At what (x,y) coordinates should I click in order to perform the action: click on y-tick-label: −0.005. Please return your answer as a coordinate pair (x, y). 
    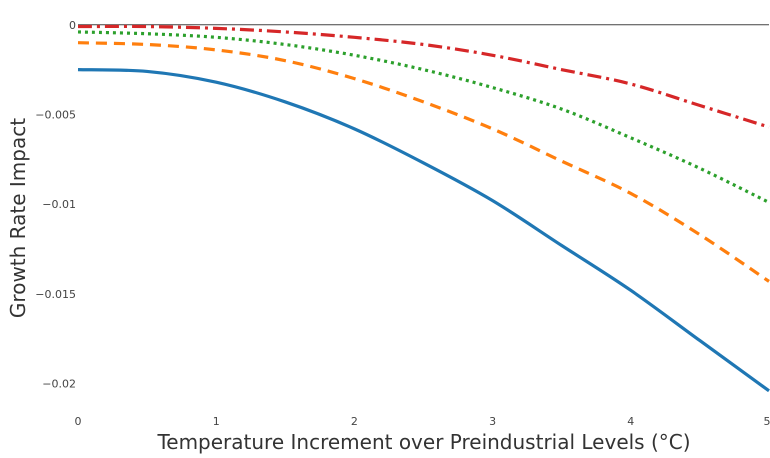
    Looking at the image, I should click on (55, 114).